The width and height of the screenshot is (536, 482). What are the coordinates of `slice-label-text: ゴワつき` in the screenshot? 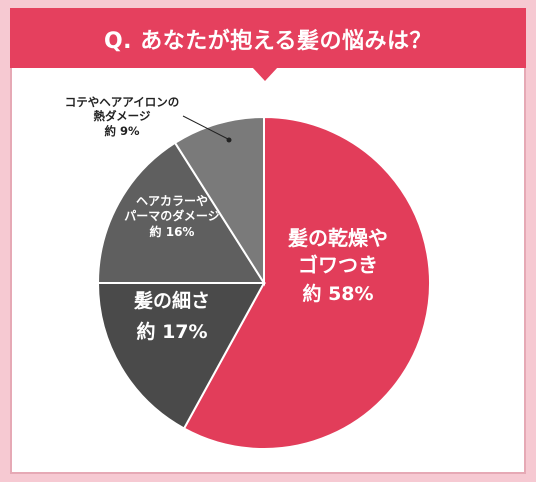 It's located at (338, 265).